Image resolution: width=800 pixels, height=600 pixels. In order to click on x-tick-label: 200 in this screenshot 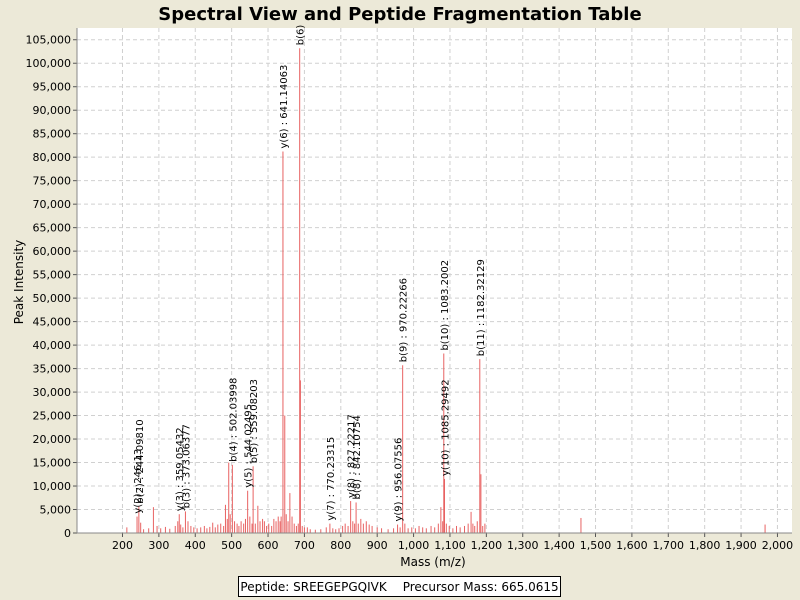, I will do `click(122, 545)`.